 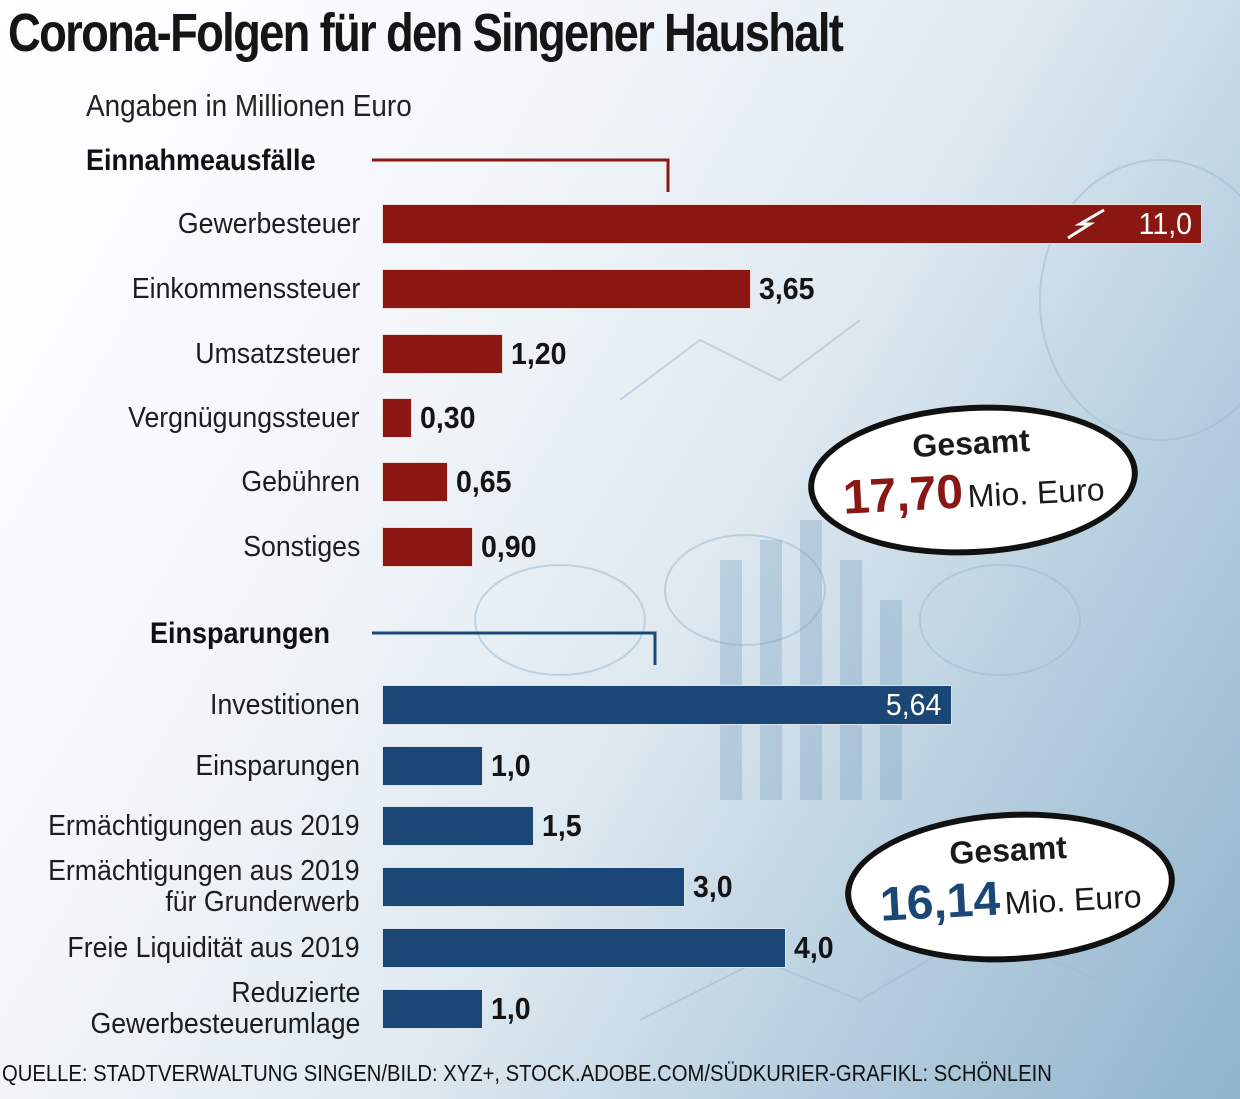 I want to click on category-label: Freie Liquidität aus 2019, so click(x=213, y=947).